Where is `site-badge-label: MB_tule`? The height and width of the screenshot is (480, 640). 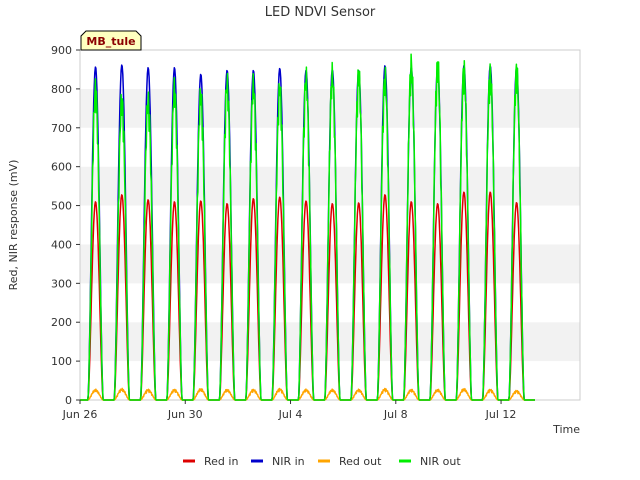
site-badge-label: MB_tule is located at coordinates (110, 41).